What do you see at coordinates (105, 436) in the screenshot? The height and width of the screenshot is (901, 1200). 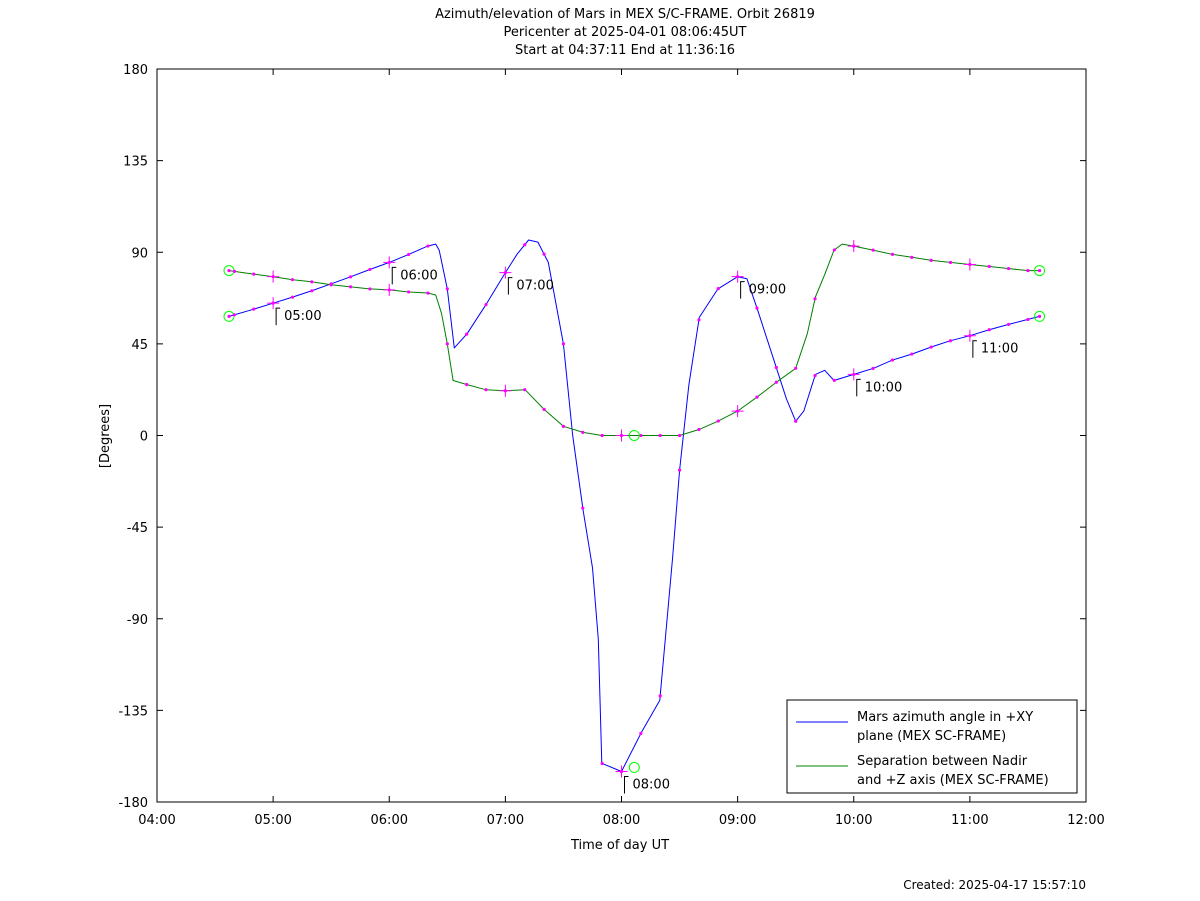 I see `y-axis-label: [Degrees]` at bounding box center [105, 436].